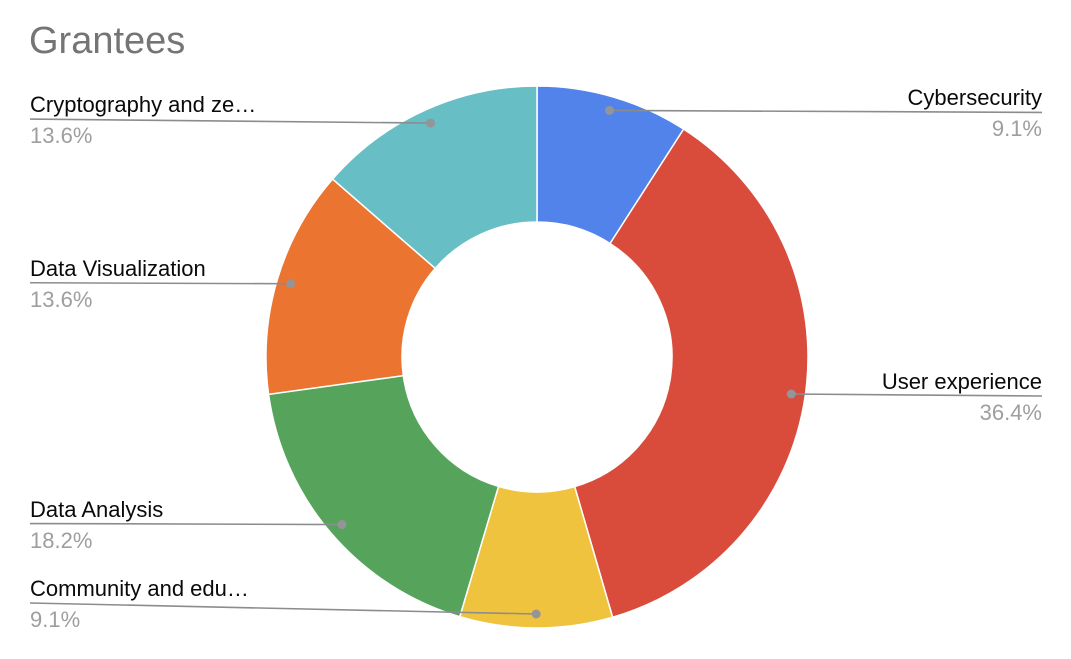  I want to click on slice-label: Cryptography and ze… 13.6%, so click(210, 120).